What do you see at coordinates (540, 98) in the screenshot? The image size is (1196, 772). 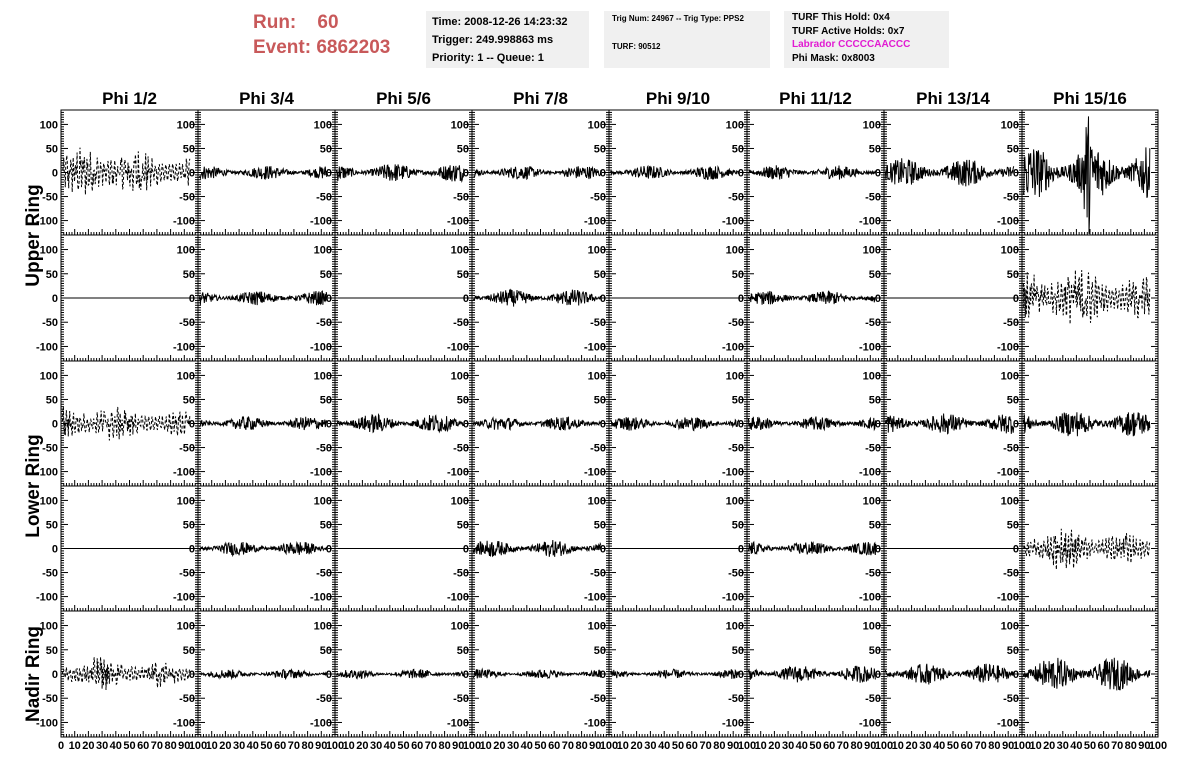 I see `column-header: Phi 7/8` at bounding box center [540, 98].